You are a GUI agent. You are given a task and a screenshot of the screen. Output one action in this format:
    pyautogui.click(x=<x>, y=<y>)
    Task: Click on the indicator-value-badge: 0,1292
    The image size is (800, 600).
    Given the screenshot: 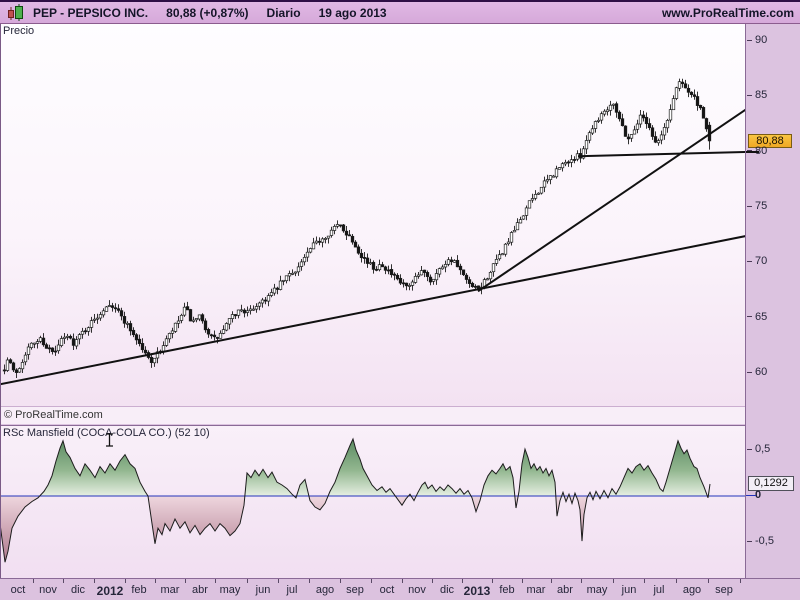 What is the action you would take?
    pyautogui.click(x=771, y=484)
    